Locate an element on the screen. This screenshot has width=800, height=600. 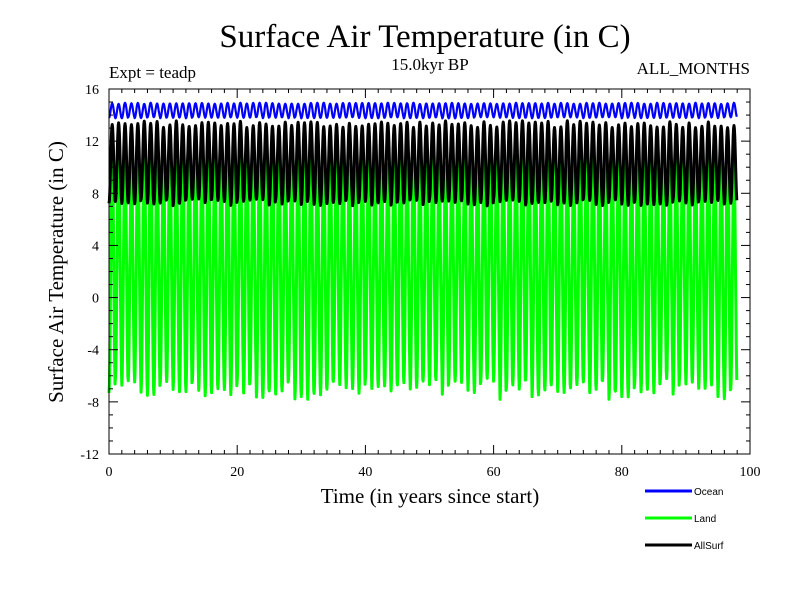
legend: Ocean Land AllSurf is located at coordinates (684, 519).